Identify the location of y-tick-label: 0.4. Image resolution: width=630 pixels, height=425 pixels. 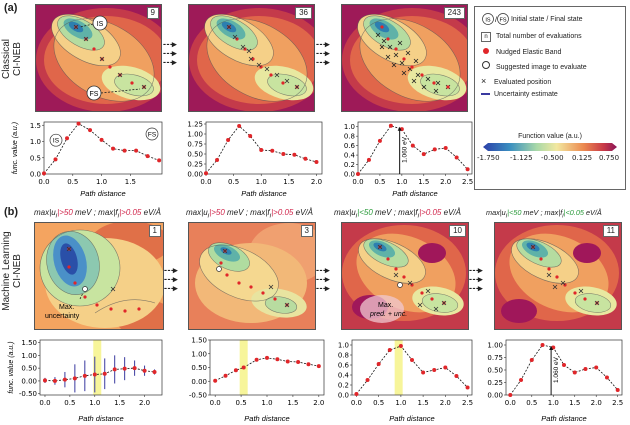
(344, 376).